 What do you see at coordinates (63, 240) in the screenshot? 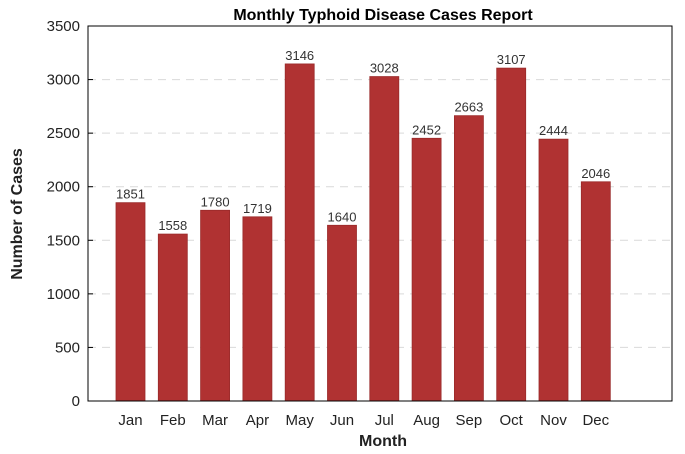
I see `y-tick-label: 1500` at bounding box center [63, 240].